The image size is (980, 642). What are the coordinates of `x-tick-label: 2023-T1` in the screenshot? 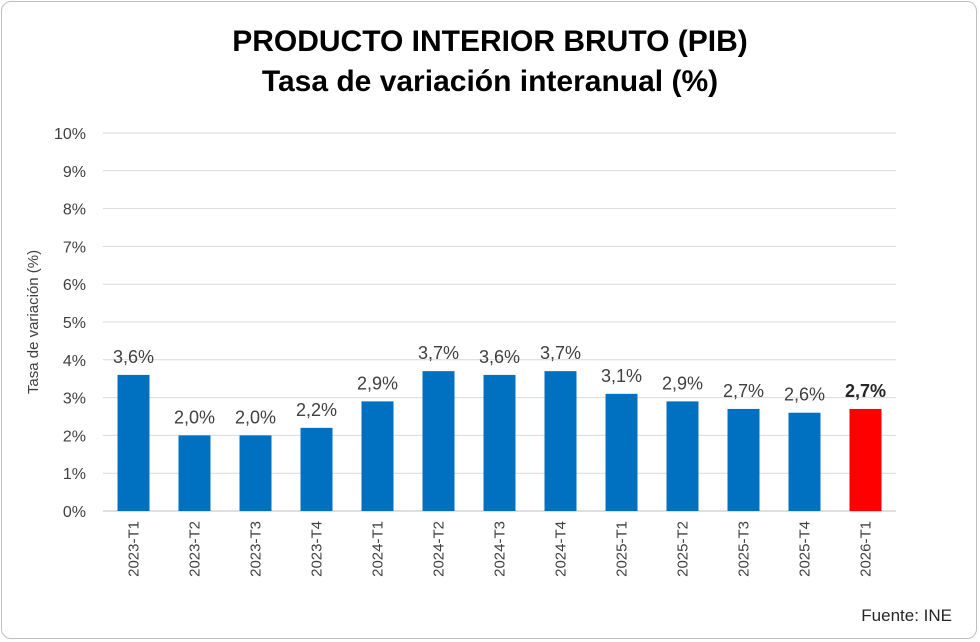 It's located at (134, 549).